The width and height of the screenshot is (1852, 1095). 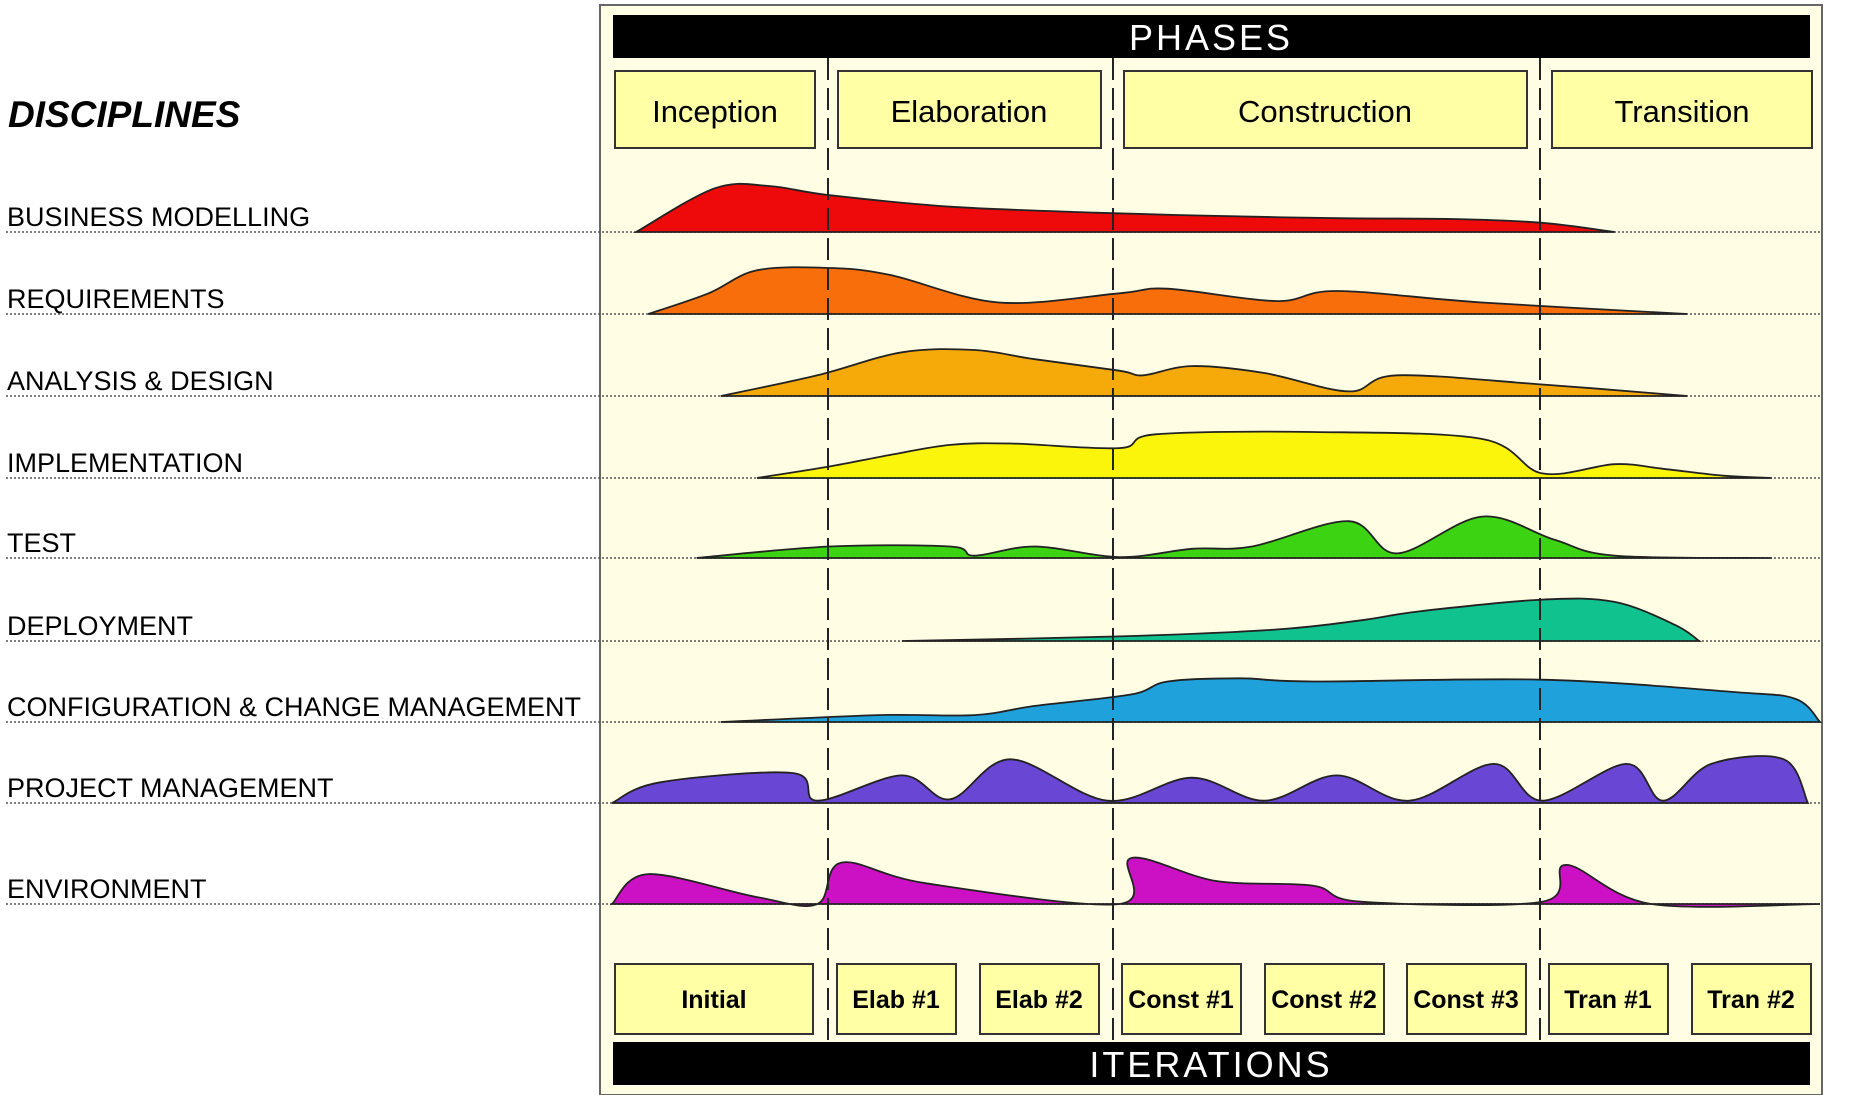 I want to click on phase-box-transition, so click(x=1682, y=109).